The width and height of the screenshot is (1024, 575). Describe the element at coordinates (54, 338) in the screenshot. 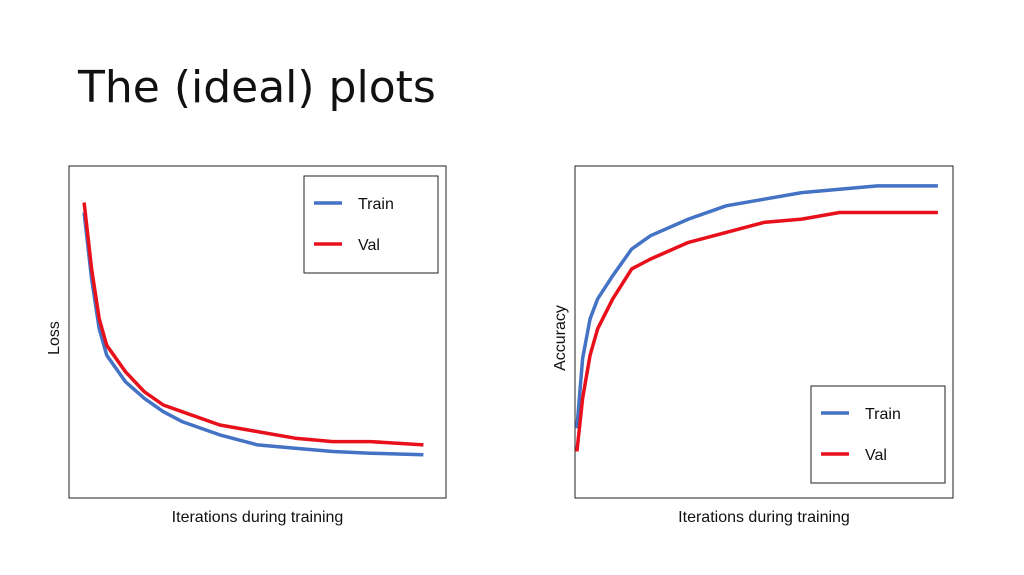

I see `y-axis-label: Loss` at that location.